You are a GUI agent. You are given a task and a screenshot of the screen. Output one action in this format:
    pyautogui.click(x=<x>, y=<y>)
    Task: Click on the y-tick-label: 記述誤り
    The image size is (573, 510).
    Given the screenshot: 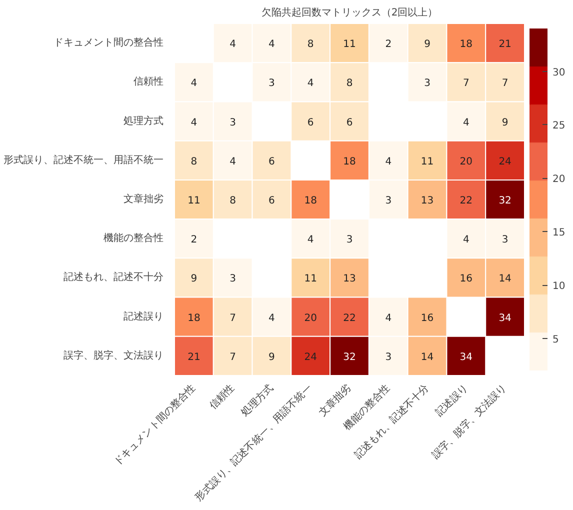 What is the action you would take?
    pyautogui.click(x=144, y=316)
    